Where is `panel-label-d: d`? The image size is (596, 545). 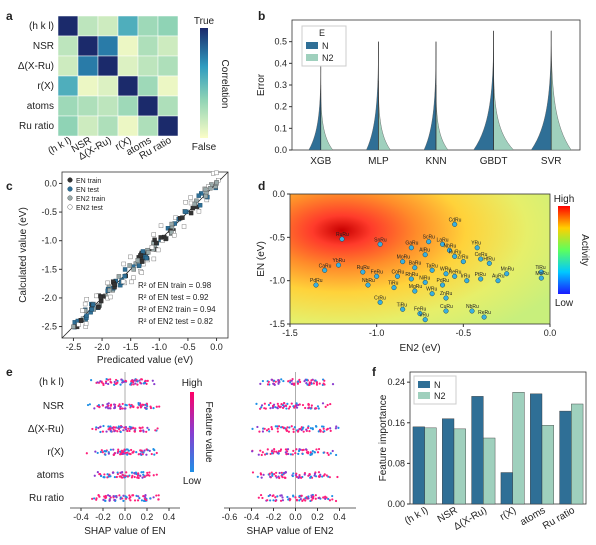
panel-label-d: d is located at coordinates (261, 186).